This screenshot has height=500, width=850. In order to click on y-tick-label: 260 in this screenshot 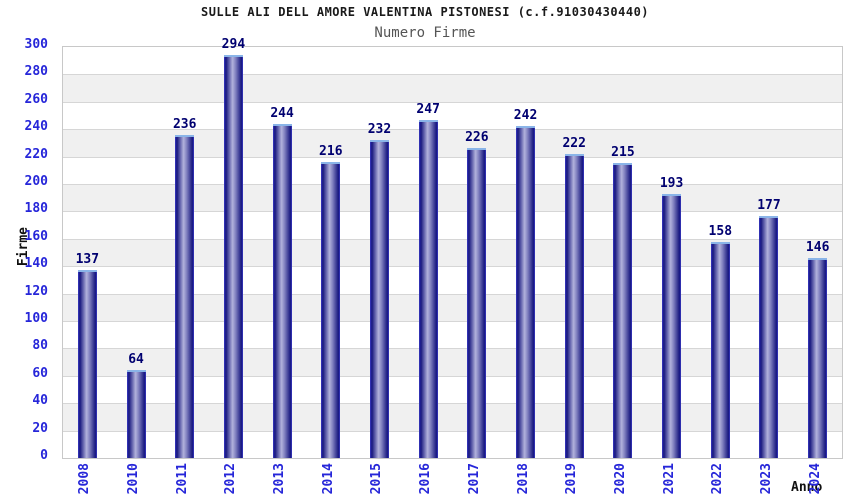, I will do `click(36, 99)`.